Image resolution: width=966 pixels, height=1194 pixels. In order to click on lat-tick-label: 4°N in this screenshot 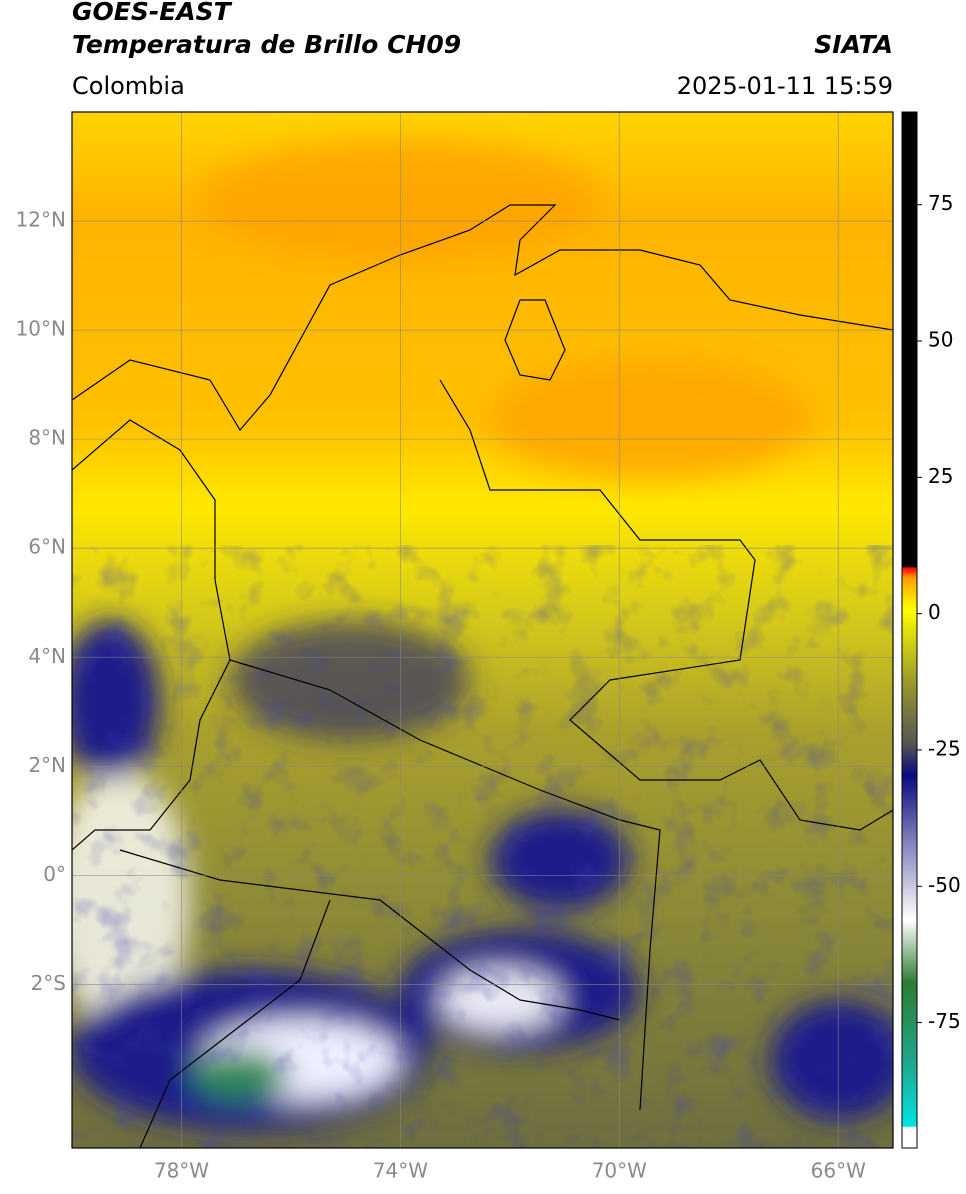, I will do `click(47, 656)`.